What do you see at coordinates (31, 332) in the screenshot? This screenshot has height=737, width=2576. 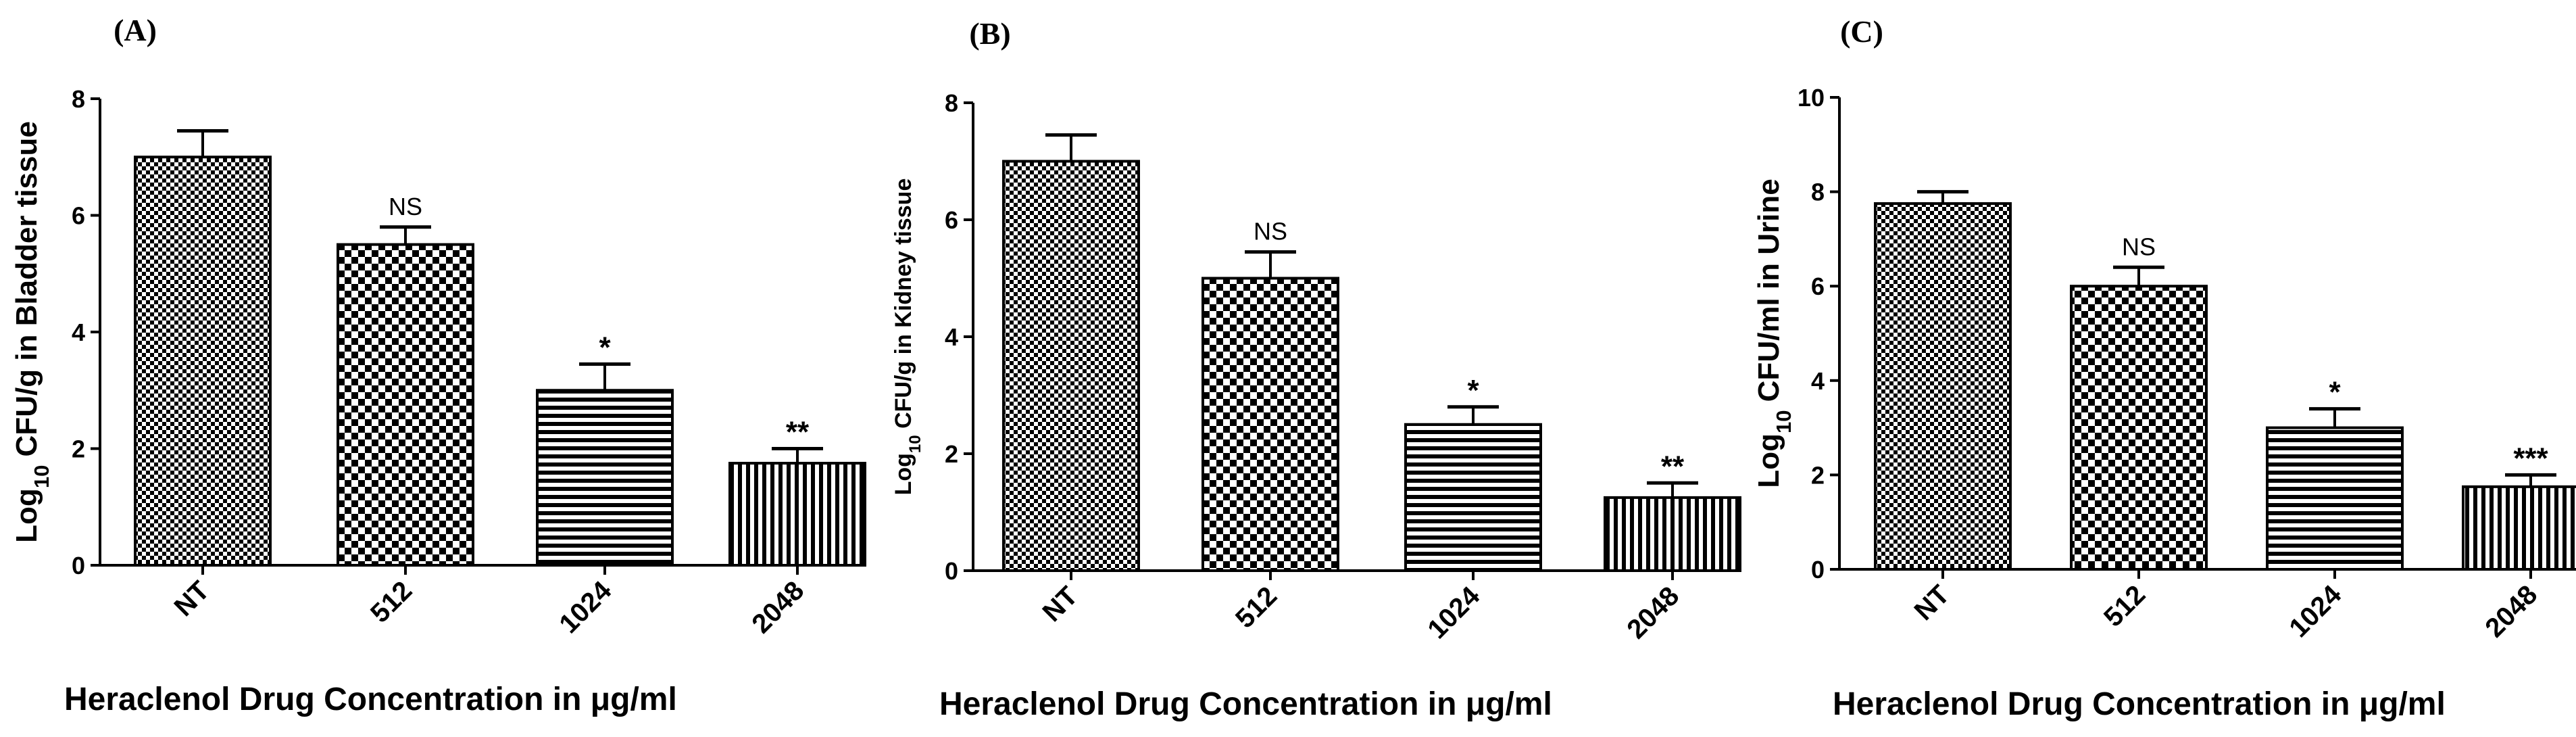 I see `y-axis-label: Log10 CFU/g in Bladder tissue` at bounding box center [31, 332].